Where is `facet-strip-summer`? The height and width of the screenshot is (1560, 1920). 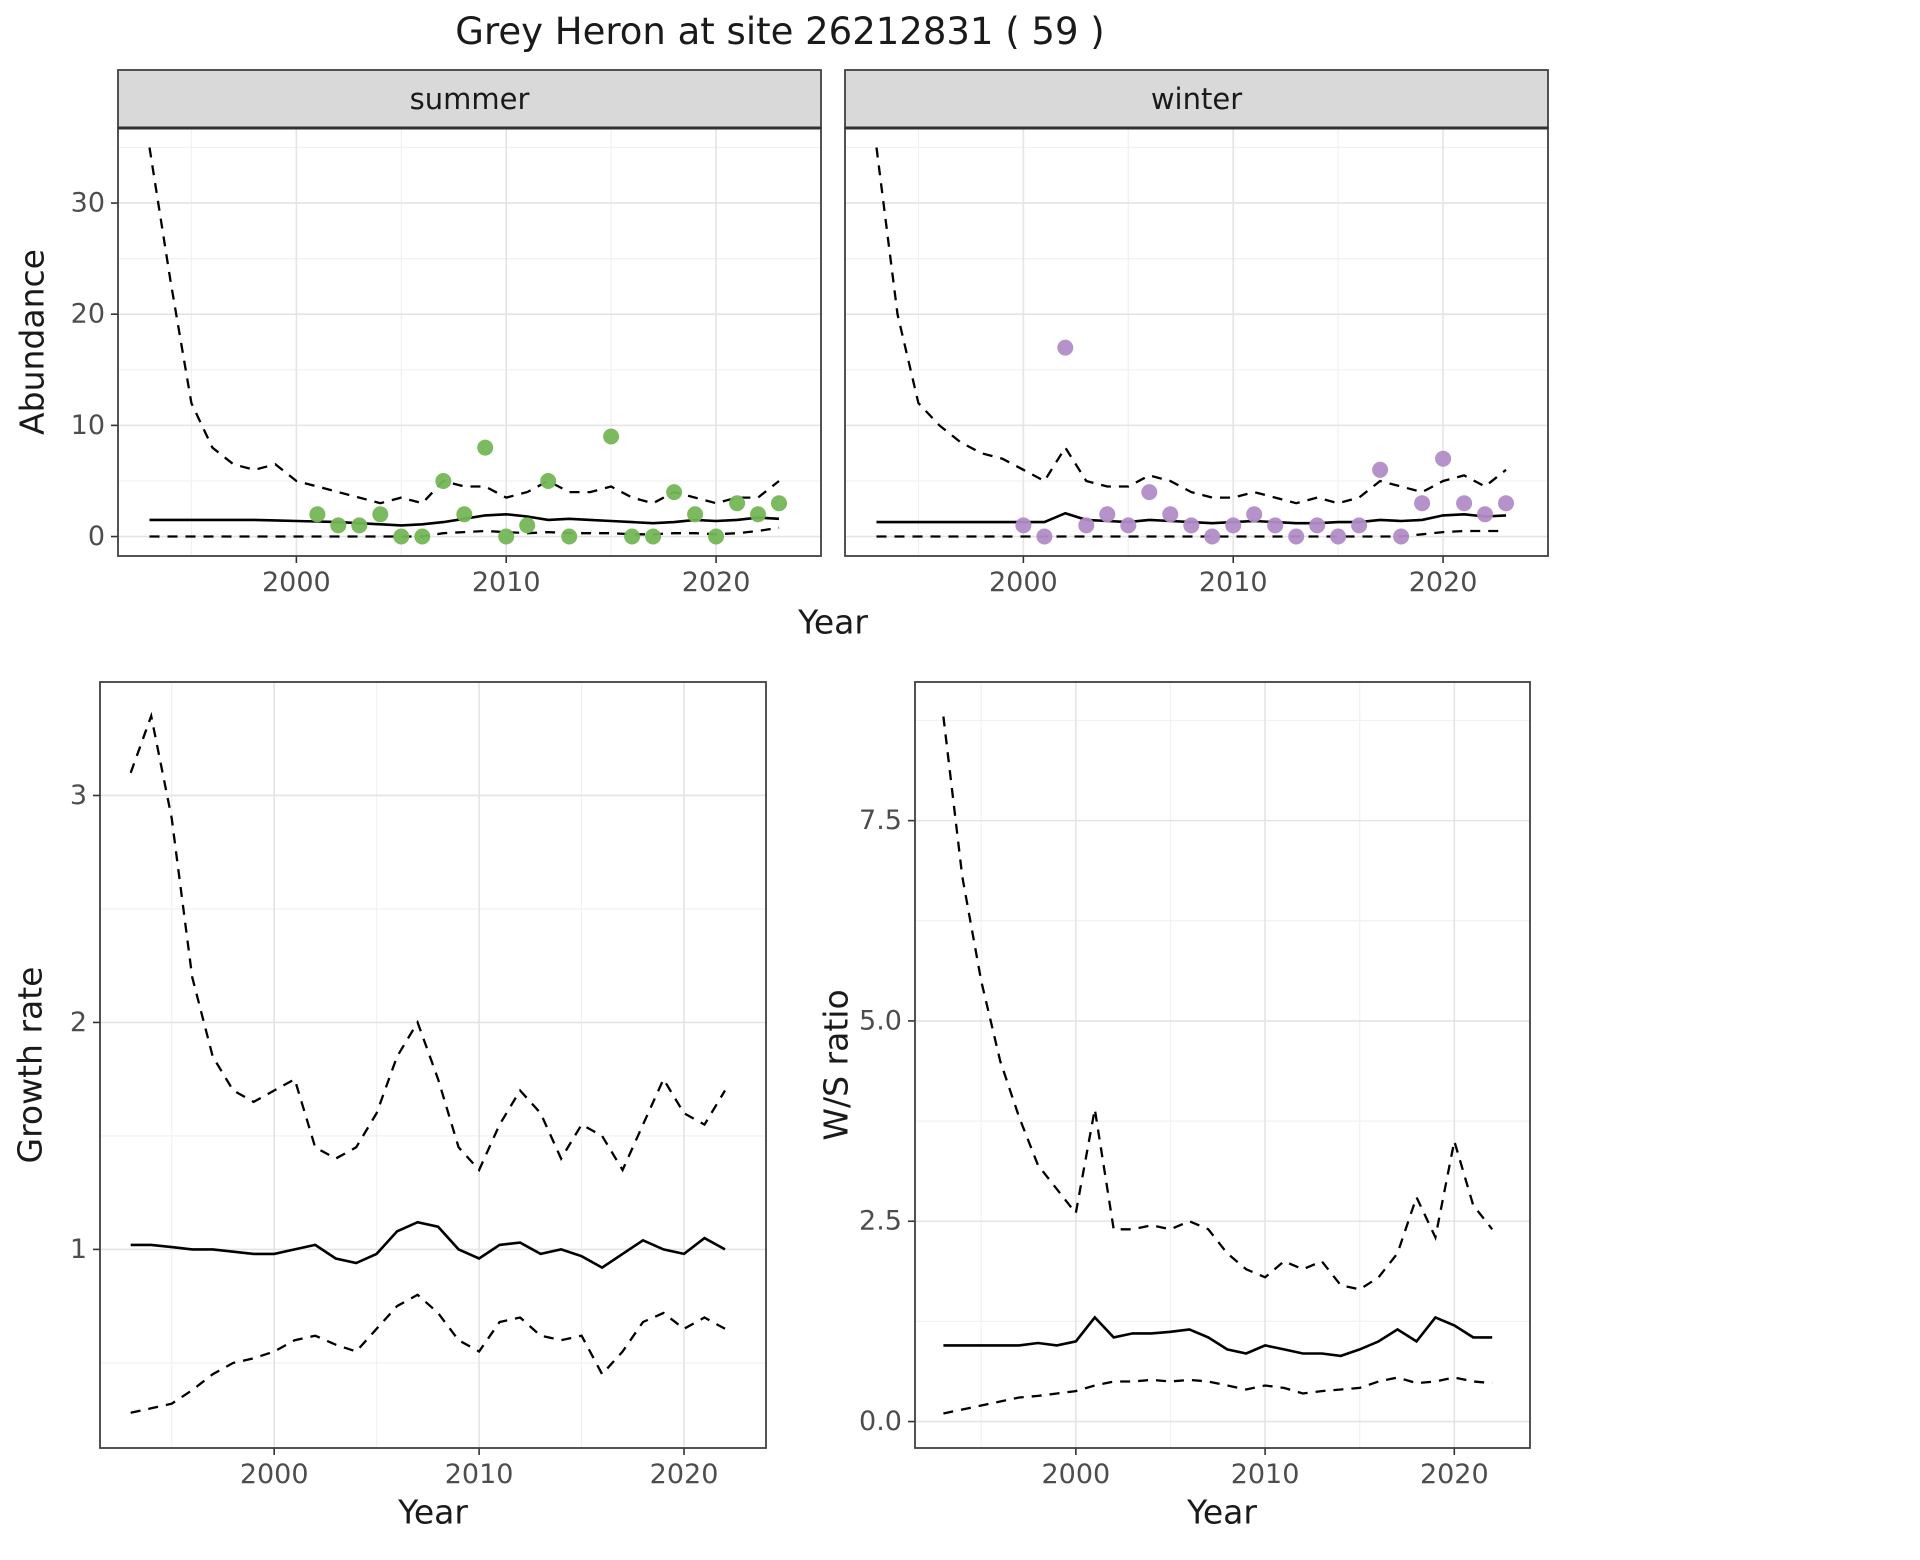 facet-strip-summer is located at coordinates (469, 99).